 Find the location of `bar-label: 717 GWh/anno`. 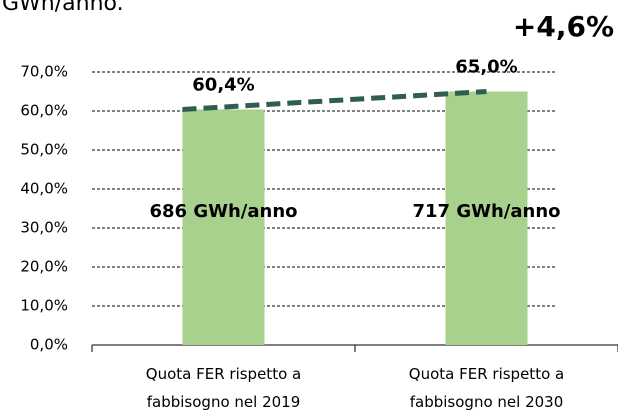

bar-label: 717 GWh/anno is located at coordinates (487, 211).